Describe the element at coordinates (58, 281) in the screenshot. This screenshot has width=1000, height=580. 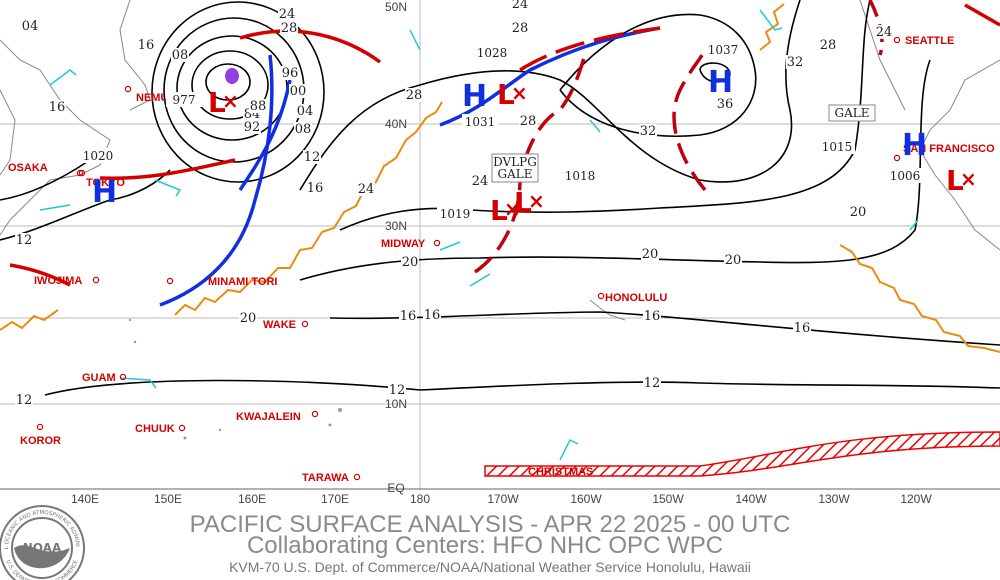
I see `station-label: IWOJIMA` at that location.